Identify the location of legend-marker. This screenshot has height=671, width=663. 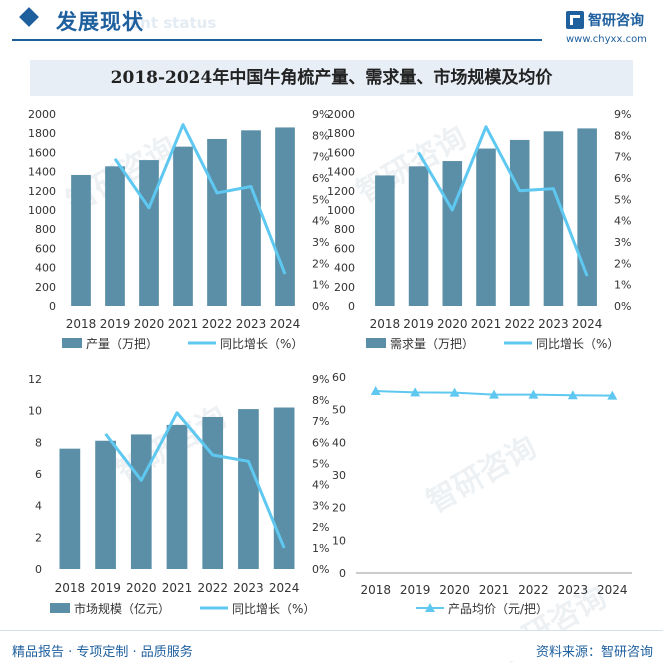
(430, 607).